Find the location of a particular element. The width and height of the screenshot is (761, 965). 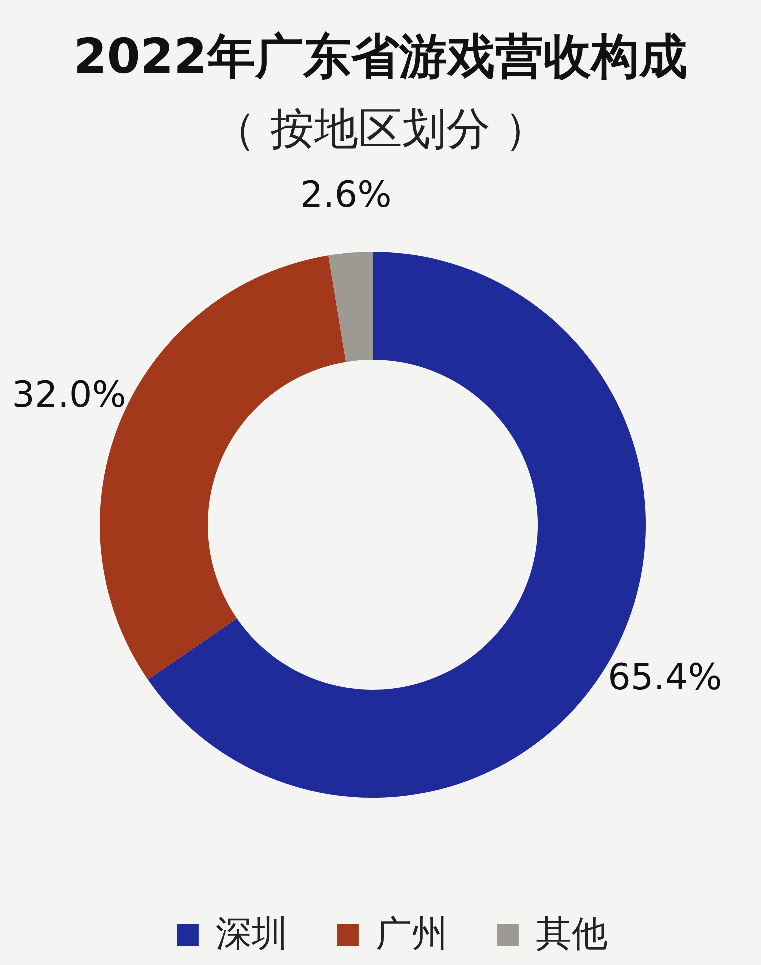

legend-label: 其他 is located at coordinates (572, 934).